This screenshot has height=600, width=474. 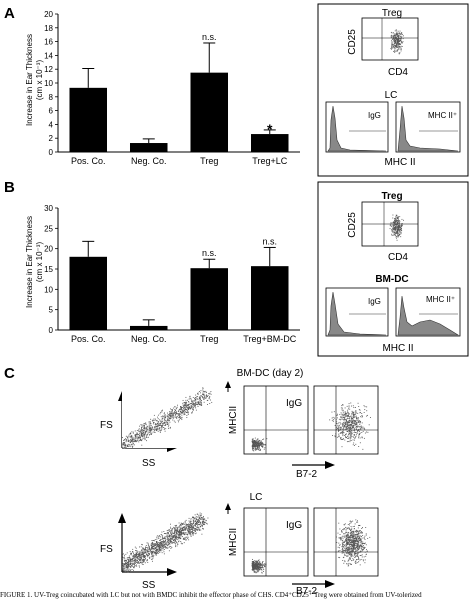 What do you see at coordinates (307, 474) in the screenshot?
I see `b72-label-1: B7-2` at bounding box center [307, 474].